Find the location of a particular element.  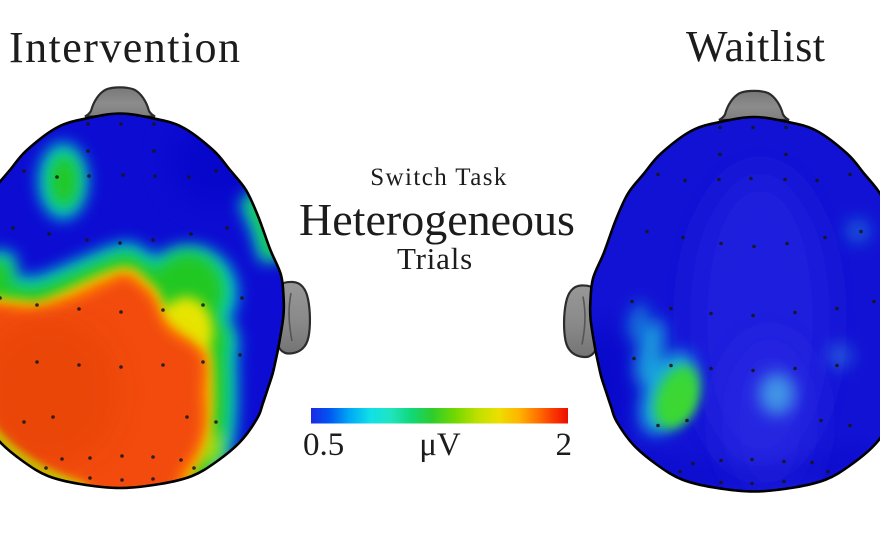

svg-text: Switch Task is located at coordinates (439, 177).